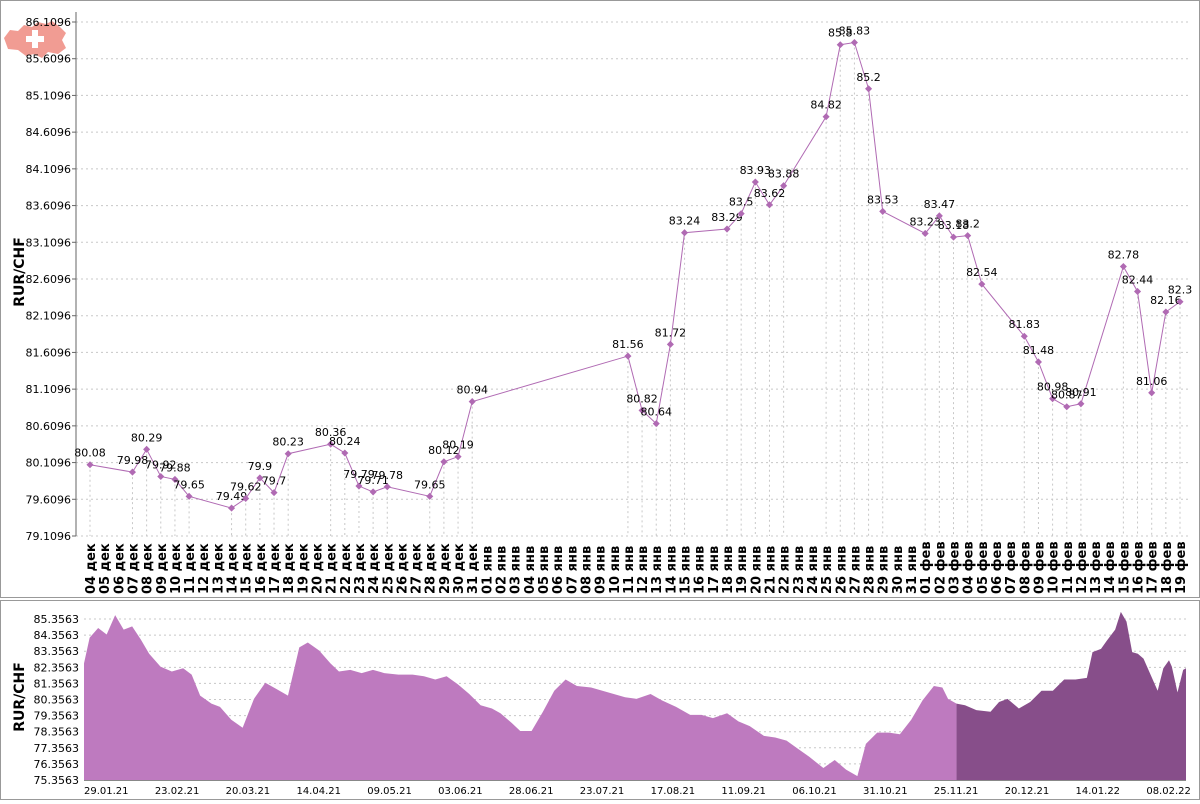  What do you see at coordinates (190, 568) in the screenshot?
I see `main-x-tick-label: 11 дек` at bounding box center [190, 568].